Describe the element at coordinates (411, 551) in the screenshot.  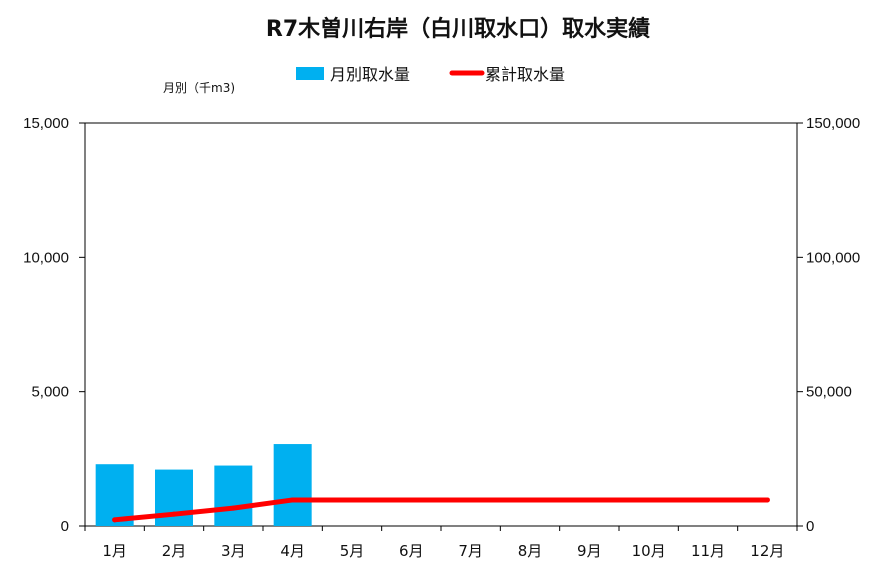
I see `x-tick-label: 6月` at that location.